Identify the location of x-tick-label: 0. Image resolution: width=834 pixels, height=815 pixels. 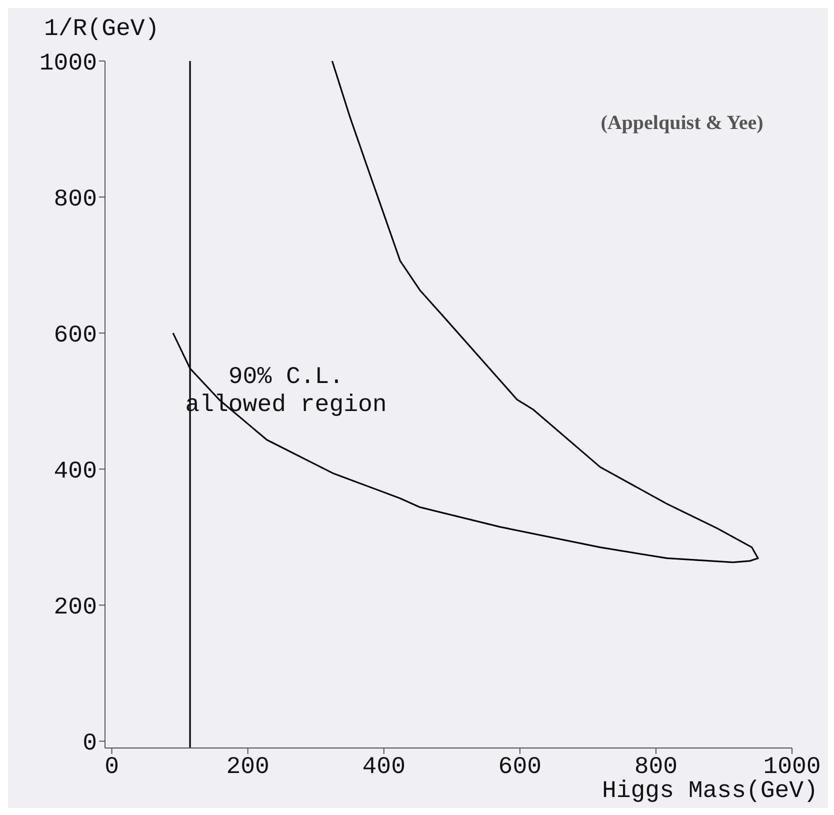
(112, 768).